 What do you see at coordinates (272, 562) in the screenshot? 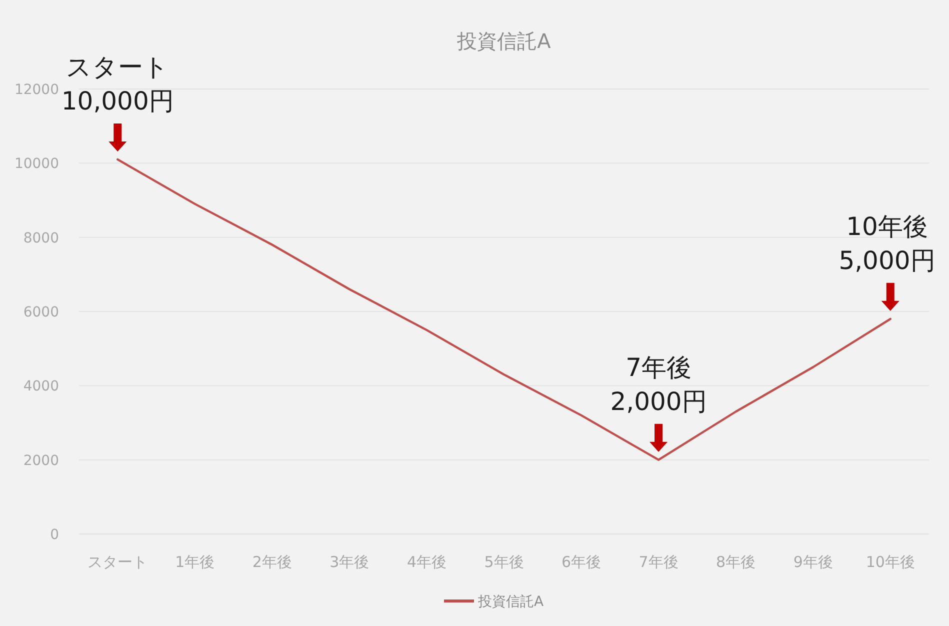
I see `x-tick-label: 2年後` at bounding box center [272, 562].